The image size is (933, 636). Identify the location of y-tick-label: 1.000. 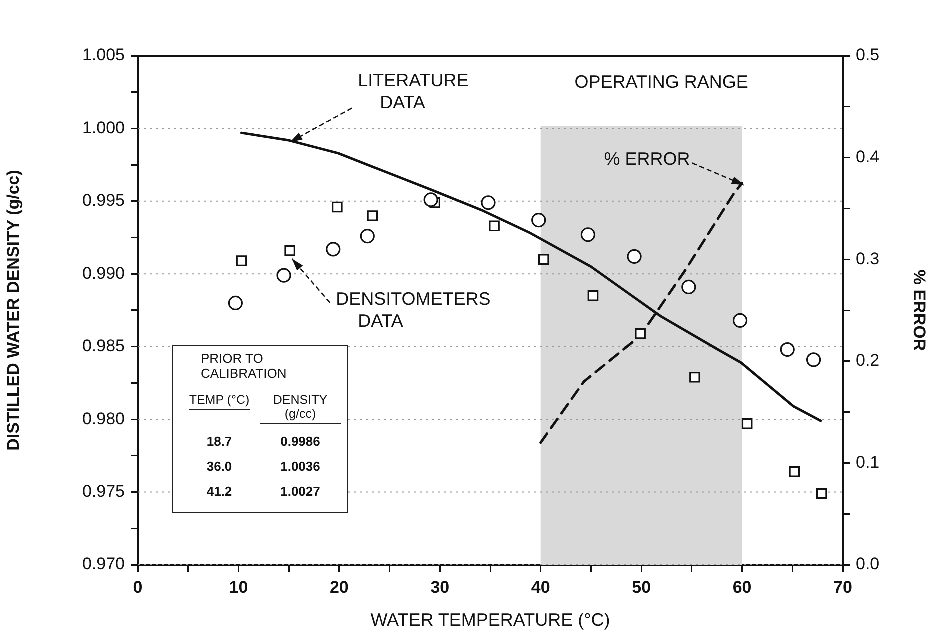
(103, 128).